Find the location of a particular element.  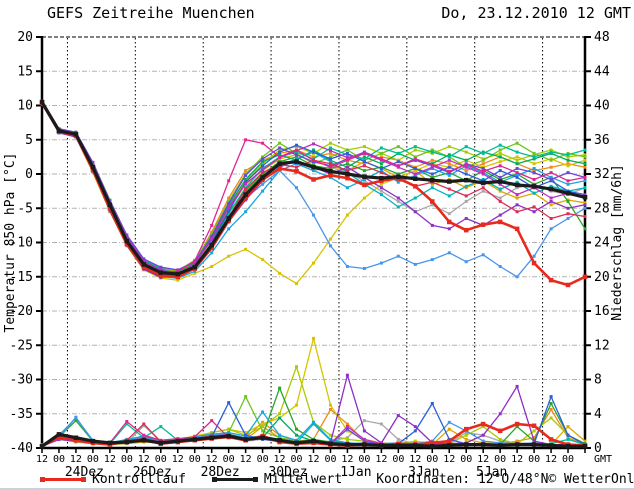

legend-control-label: Kontrolllauf is located at coordinates (139, 479).